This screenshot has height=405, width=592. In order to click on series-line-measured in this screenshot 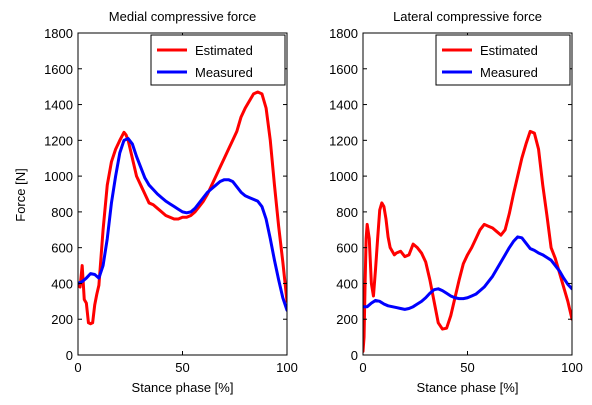, I will do `click(467, 273)`.